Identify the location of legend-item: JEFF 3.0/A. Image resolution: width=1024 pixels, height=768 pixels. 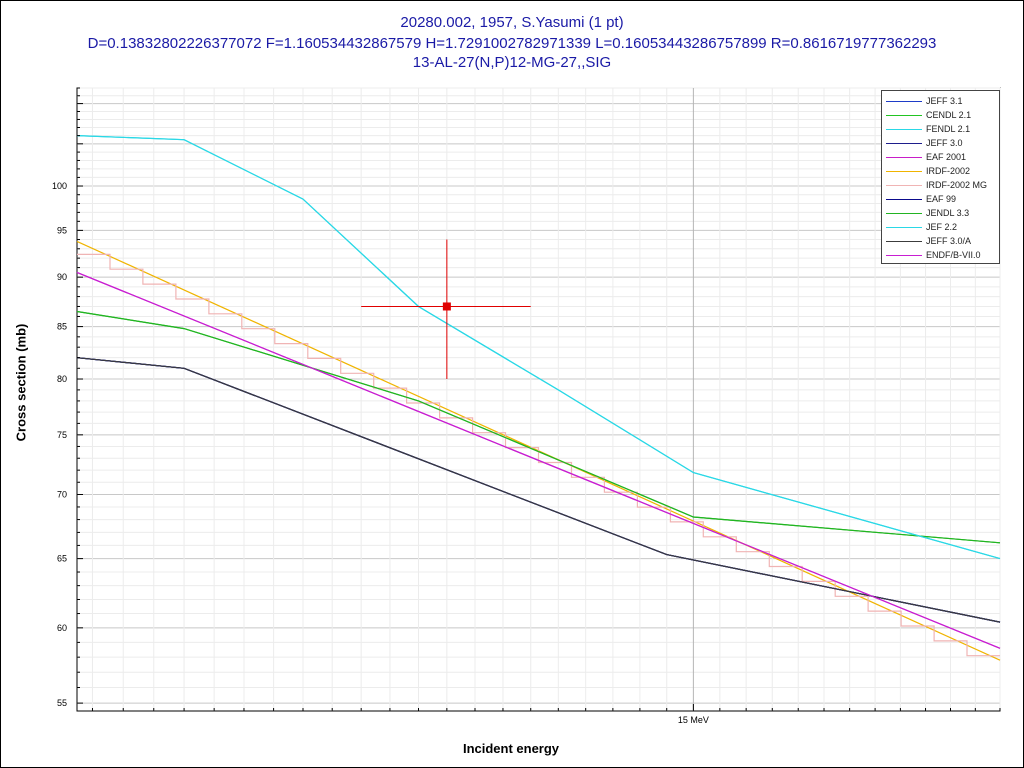
(940, 242).